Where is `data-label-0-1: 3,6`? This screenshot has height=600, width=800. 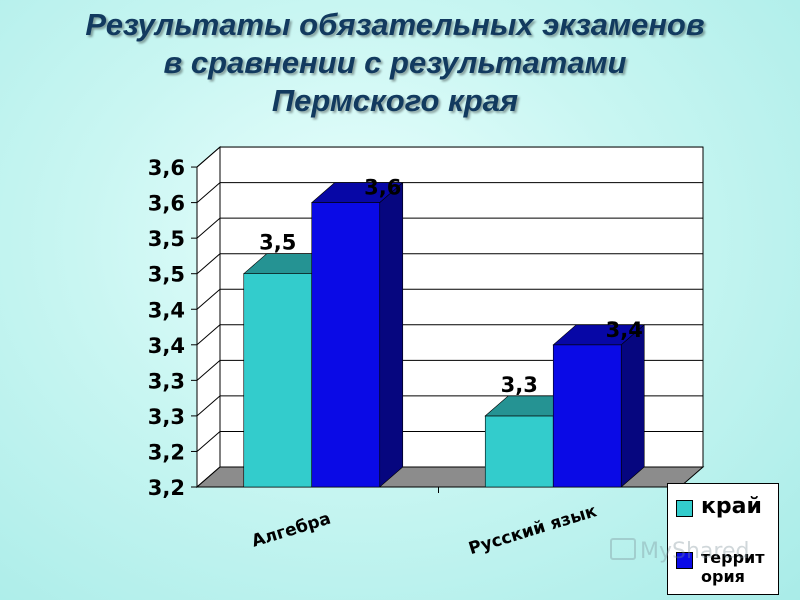
data-label-0-1: 3,6 is located at coordinates (382, 188).